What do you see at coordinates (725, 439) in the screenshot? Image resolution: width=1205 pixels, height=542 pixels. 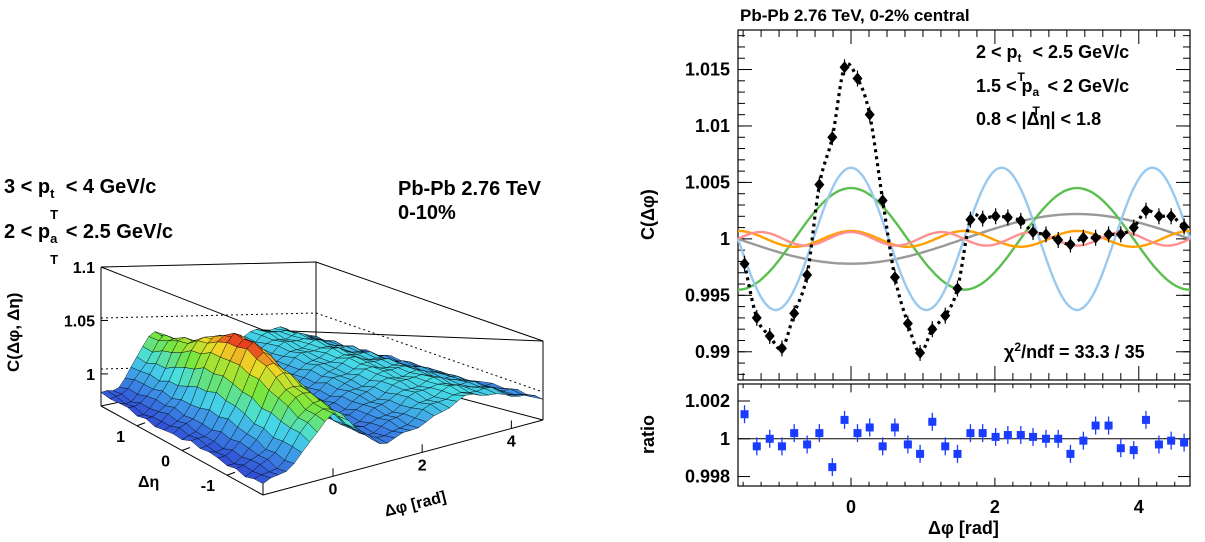 I see `ratio-tick-label: 1` at bounding box center [725, 439].